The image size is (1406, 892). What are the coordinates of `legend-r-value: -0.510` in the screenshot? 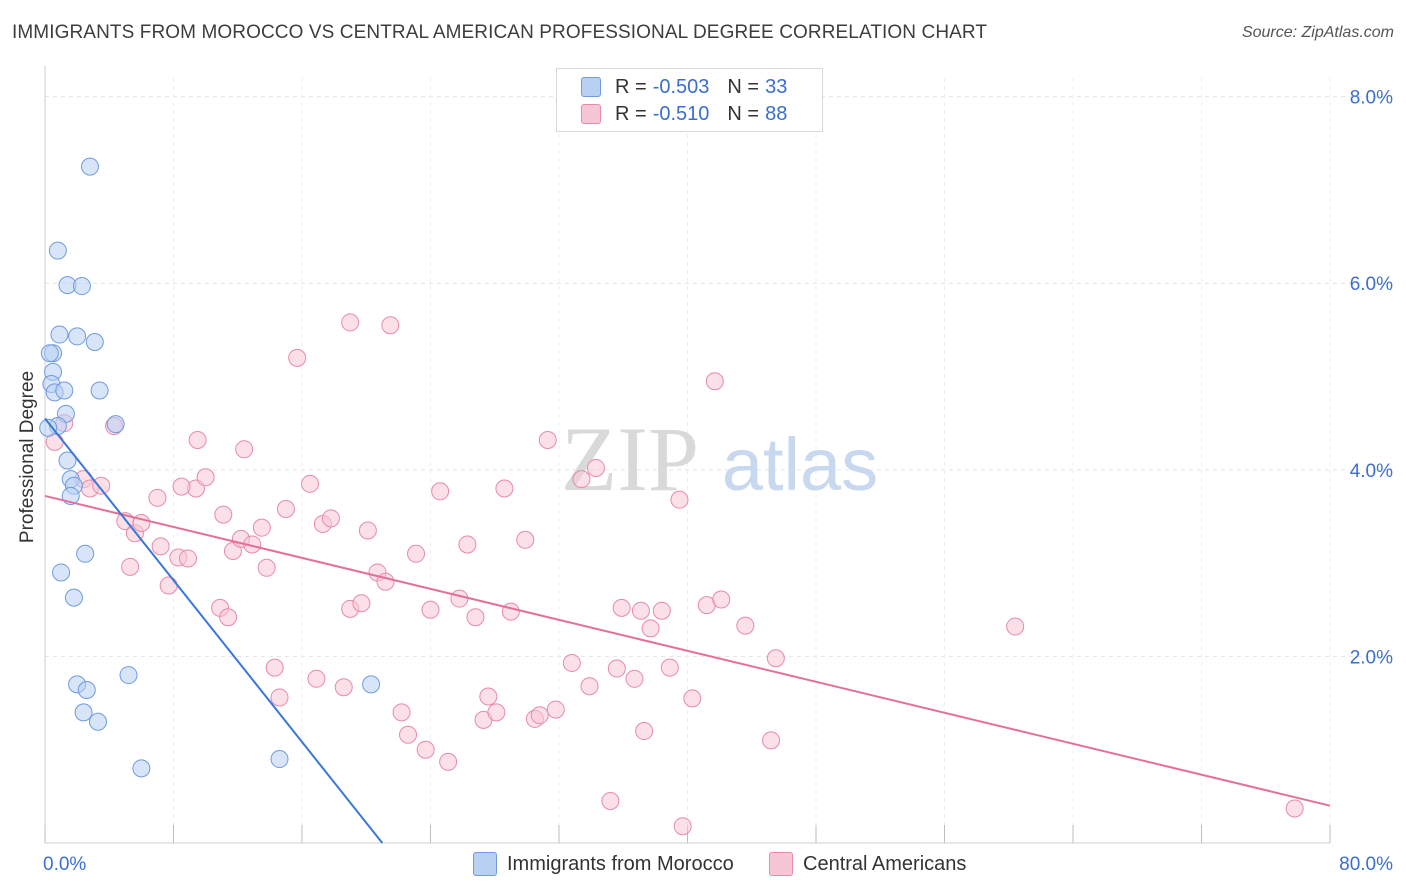 It's located at (681, 113).